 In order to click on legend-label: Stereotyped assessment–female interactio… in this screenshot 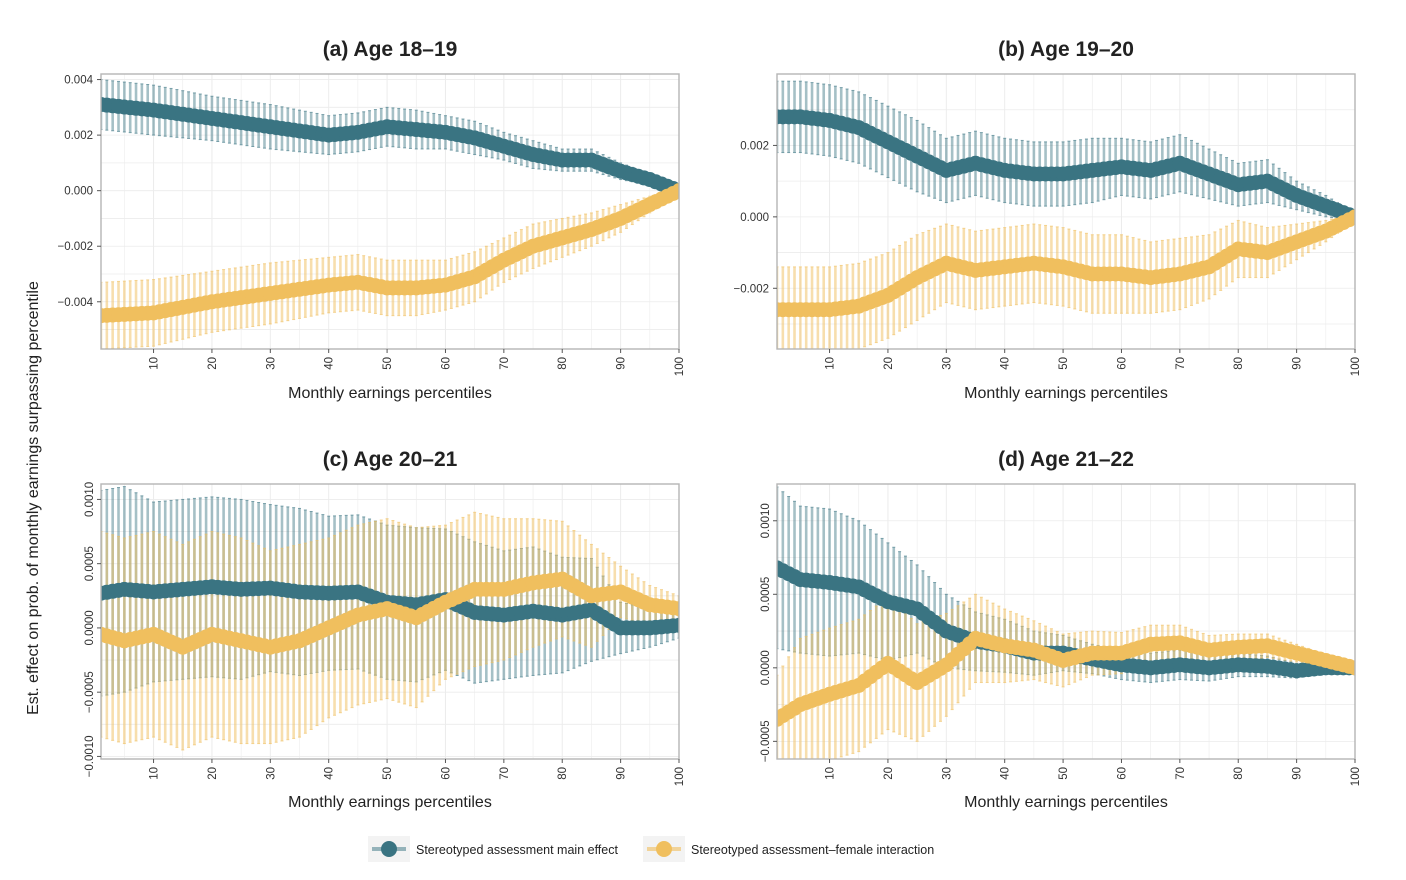, I will do `click(812, 850)`.